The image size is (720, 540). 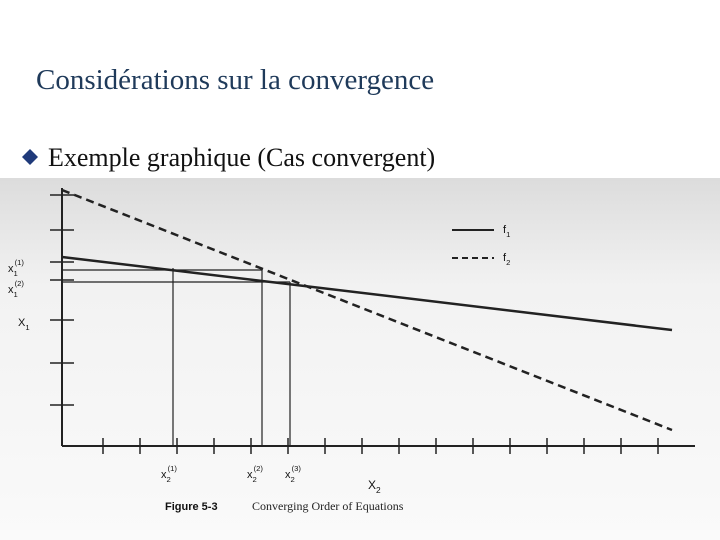 What do you see at coordinates (20, 283) in the screenshot?
I see `y-label-sup: (2)` at bounding box center [20, 283].